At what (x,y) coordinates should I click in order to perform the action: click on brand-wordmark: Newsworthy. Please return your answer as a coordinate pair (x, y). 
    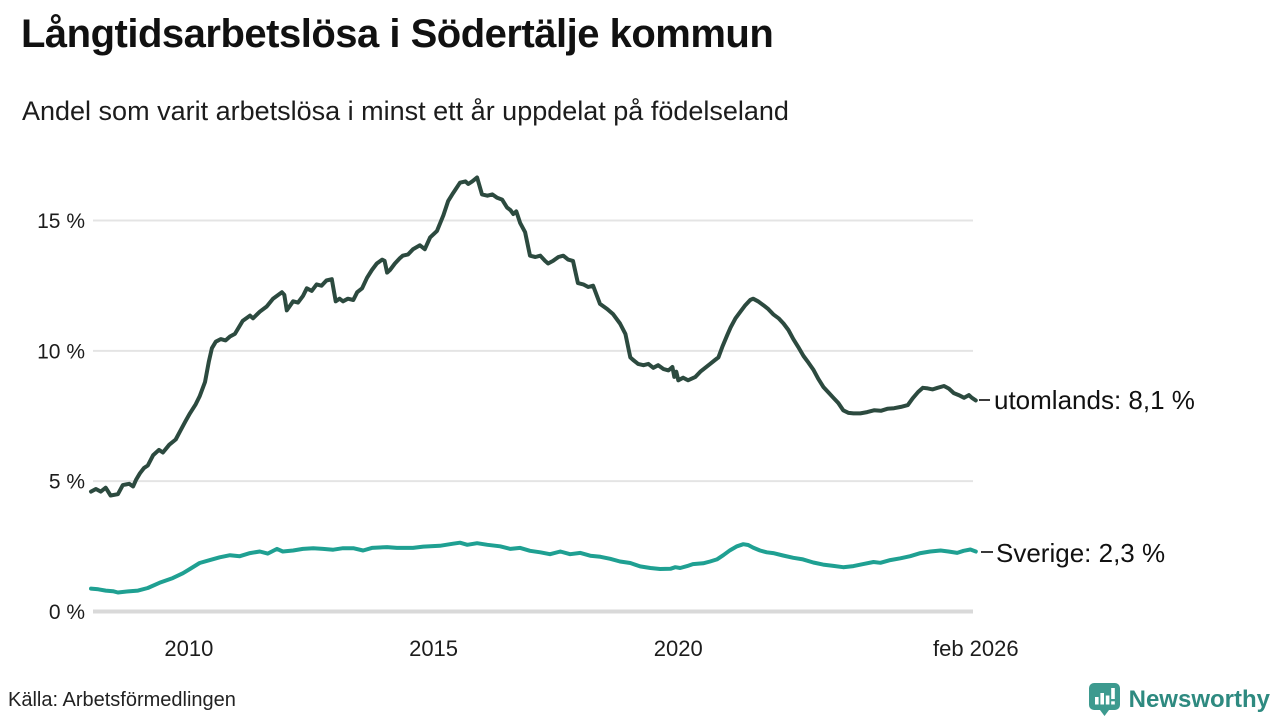
    Looking at the image, I should click on (1199, 699).